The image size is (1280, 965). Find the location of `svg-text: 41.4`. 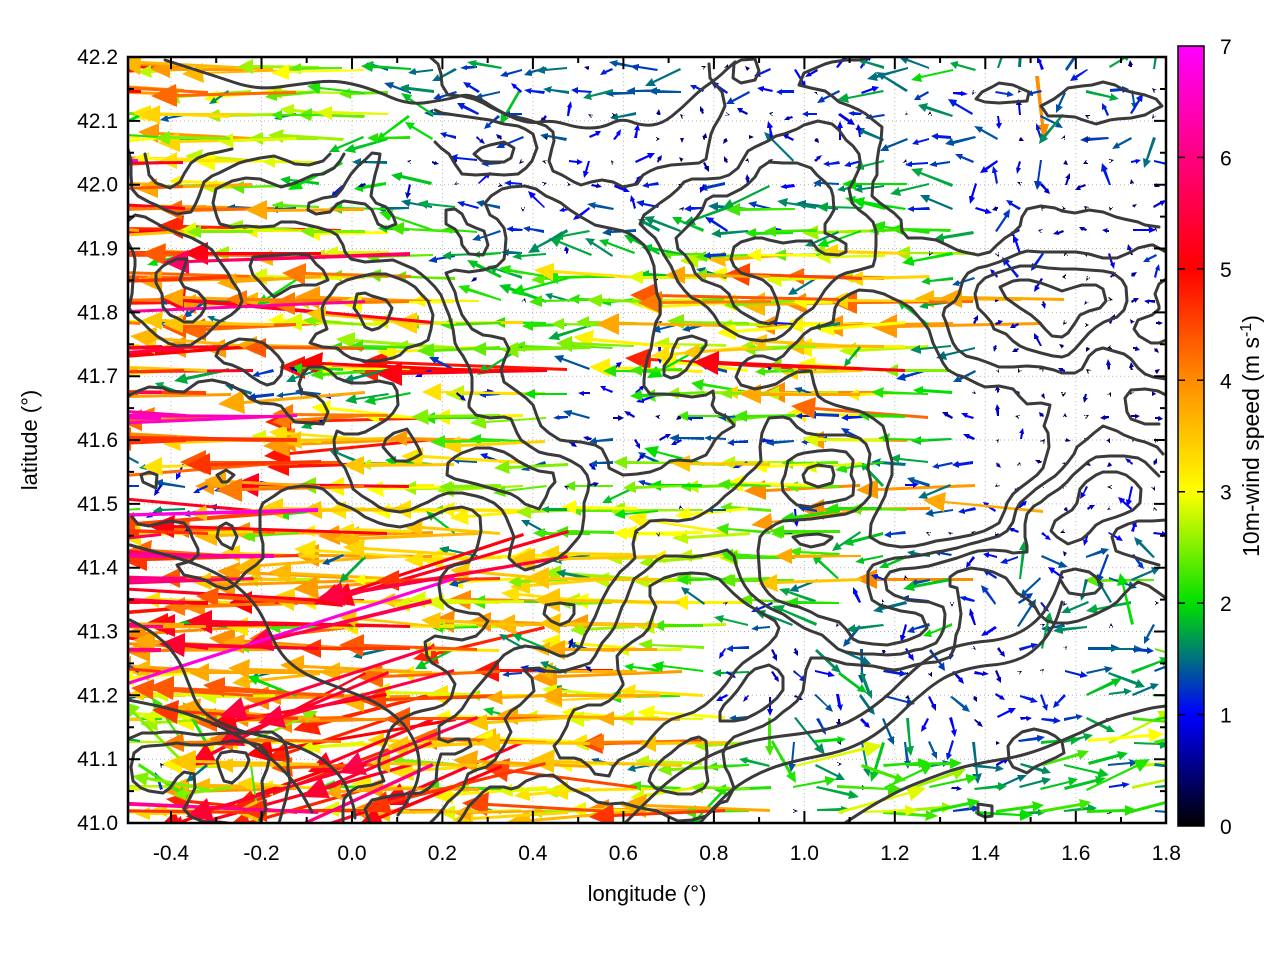

svg-text: 41.4 is located at coordinates (97, 568).